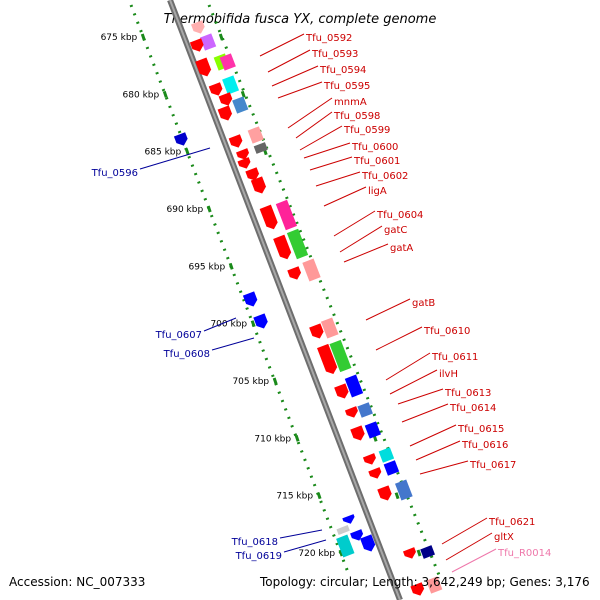 The height and width of the screenshot is (600, 600). What do you see at coordinates (77, 582) in the screenshot?
I see `accession-text: Accession: NC_007333` at bounding box center [77, 582].